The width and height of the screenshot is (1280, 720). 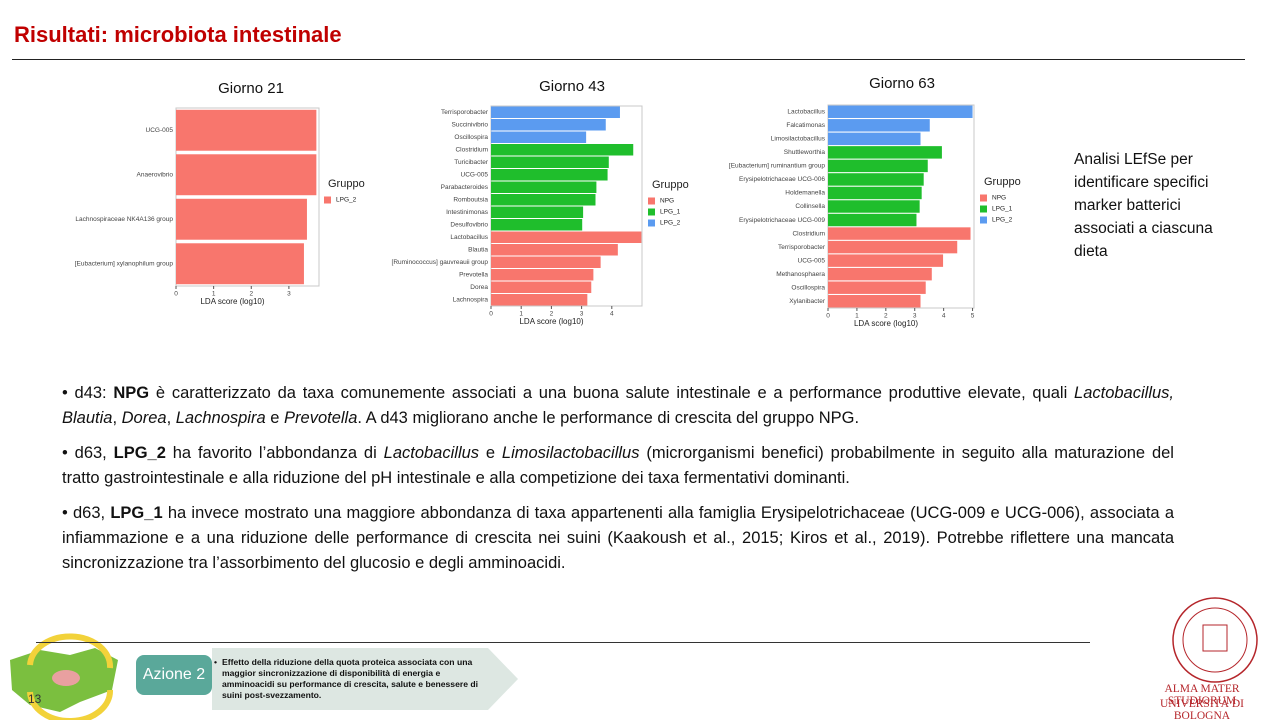 What do you see at coordinates (178, 34) in the screenshot?
I see `slide-title: Risultati: microbiota intestinale` at bounding box center [178, 34].